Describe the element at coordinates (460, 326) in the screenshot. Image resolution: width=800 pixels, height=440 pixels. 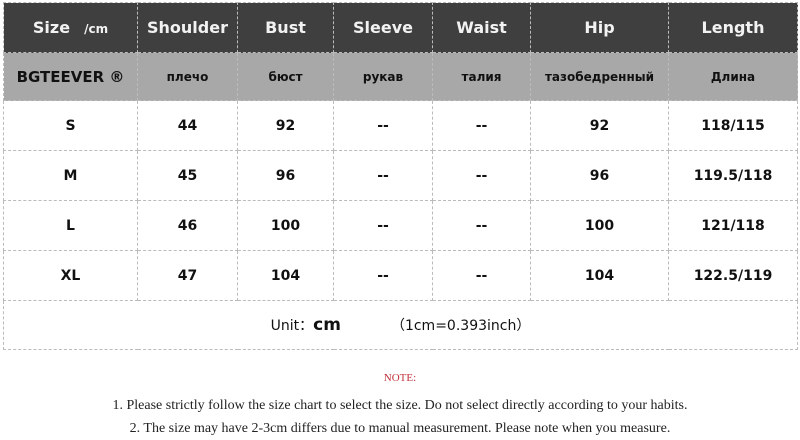
I see `unit-conversion: （1cm=0.393inch）` at that location.